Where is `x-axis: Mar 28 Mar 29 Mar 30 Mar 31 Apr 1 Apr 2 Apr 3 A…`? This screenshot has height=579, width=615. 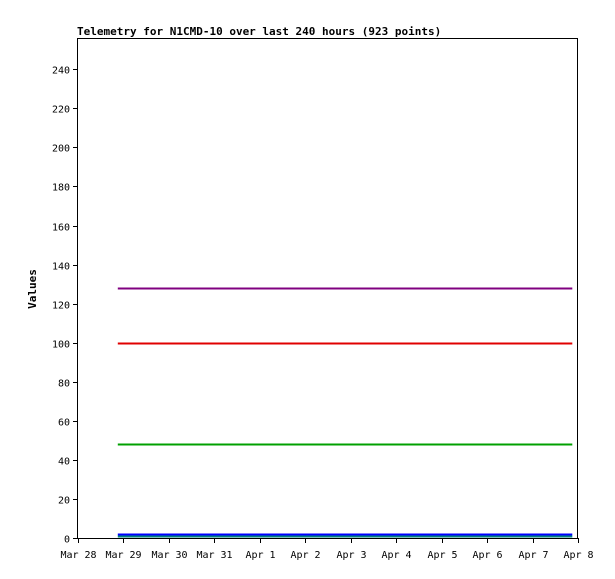
x-axis: Mar 28 Mar 29 Mar 30 Mar 31 Apr 1 Apr 2 Apr 3 A… is located at coordinates (327, 549).